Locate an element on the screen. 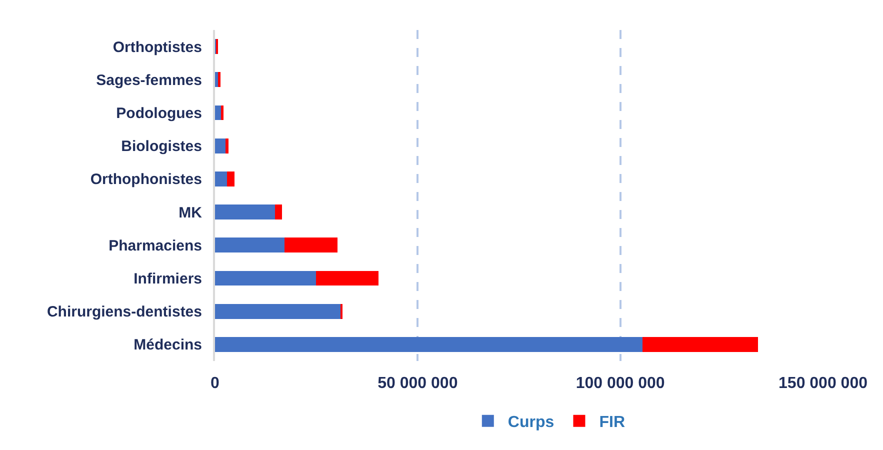 Image resolution: width=883 pixels, height=450 pixels. y-tick-label: Orthophonistes is located at coordinates (146, 179).